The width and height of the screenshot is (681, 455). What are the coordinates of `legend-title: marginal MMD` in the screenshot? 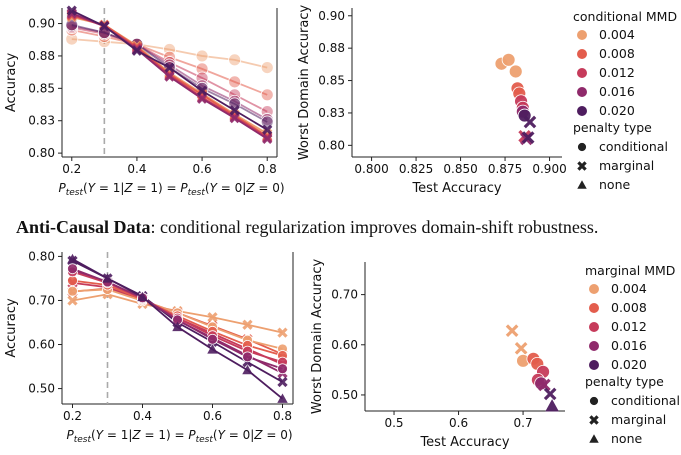 It's located at (630, 270).